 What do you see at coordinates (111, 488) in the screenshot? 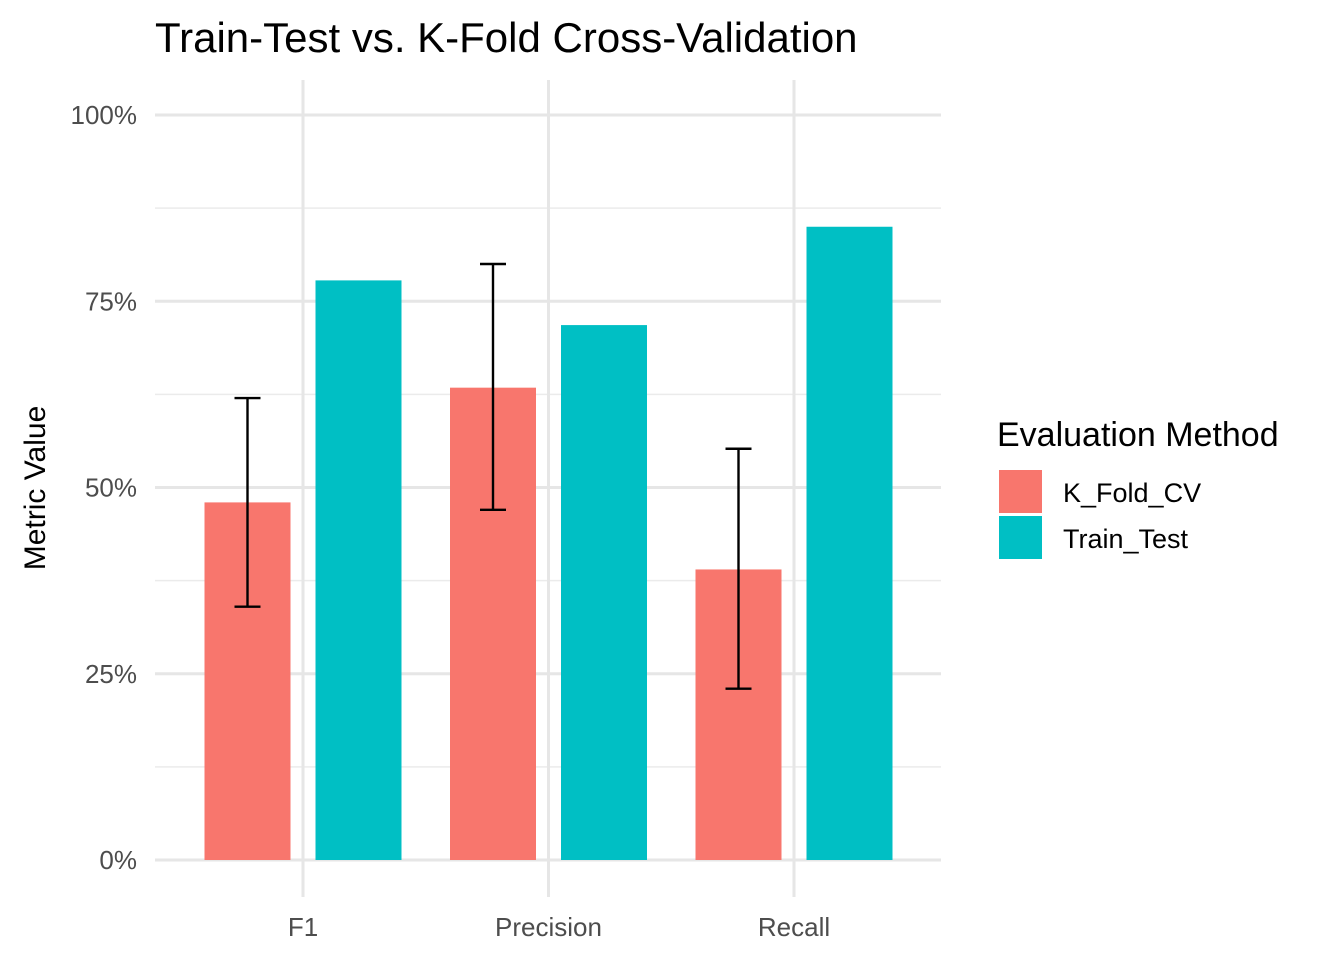
I see `y-tick-label: 50%` at bounding box center [111, 488].